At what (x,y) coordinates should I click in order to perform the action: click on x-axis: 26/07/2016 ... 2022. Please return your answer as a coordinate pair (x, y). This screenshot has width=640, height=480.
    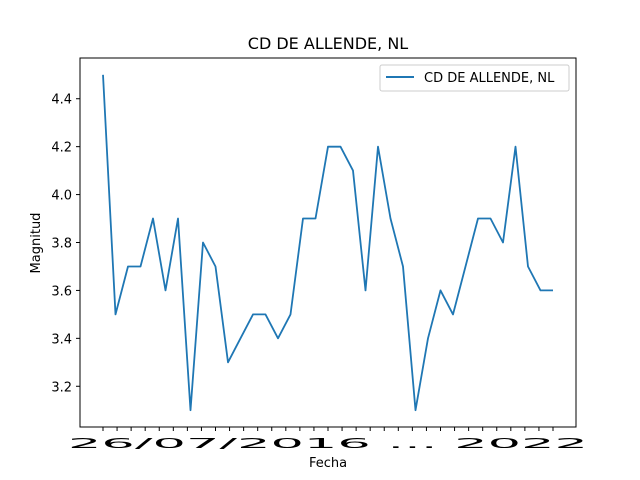
    Looking at the image, I should click on (328, 439).